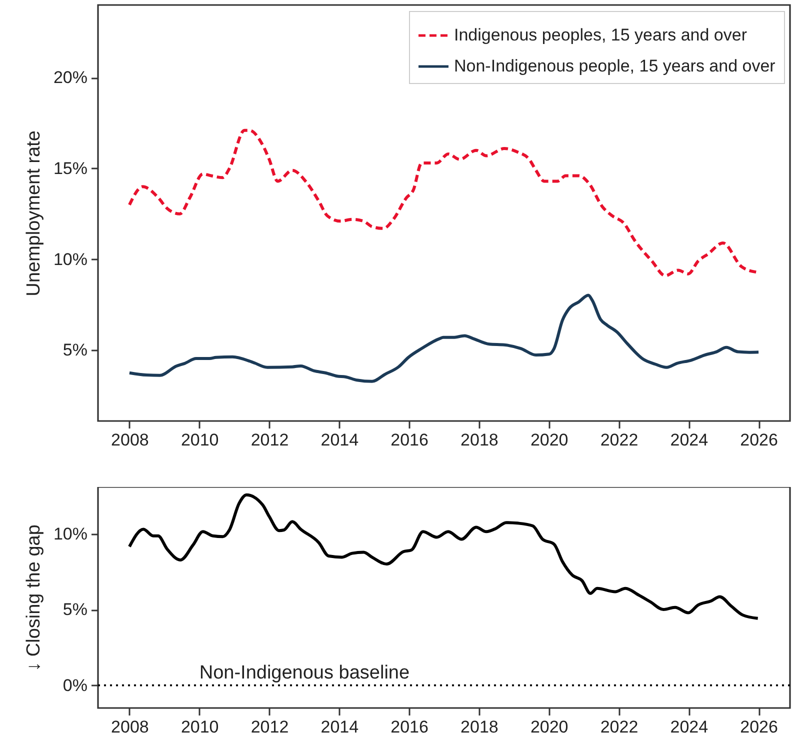  What do you see at coordinates (70, 168) in the screenshot?
I see `y-tick-label: 15%` at bounding box center [70, 168].